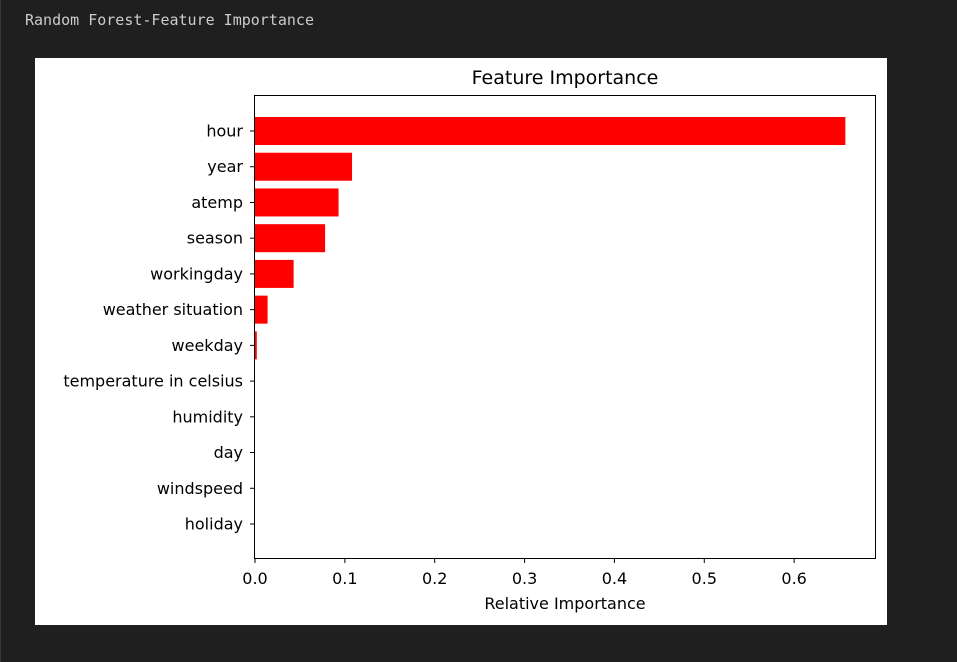 Image resolution: width=957 pixels, height=662 pixels. Describe the element at coordinates (434, 578) in the screenshot. I see `x-tick-label: 0.2` at that location.